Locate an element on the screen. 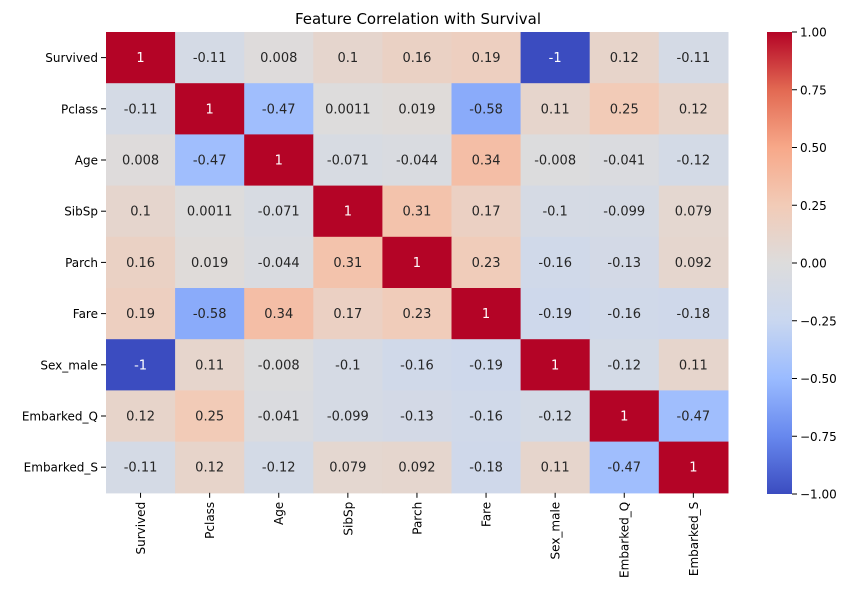 The width and height of the screenshot is (852, 602). cell-value-label: -0.18 is located at coordinates (694, 314).